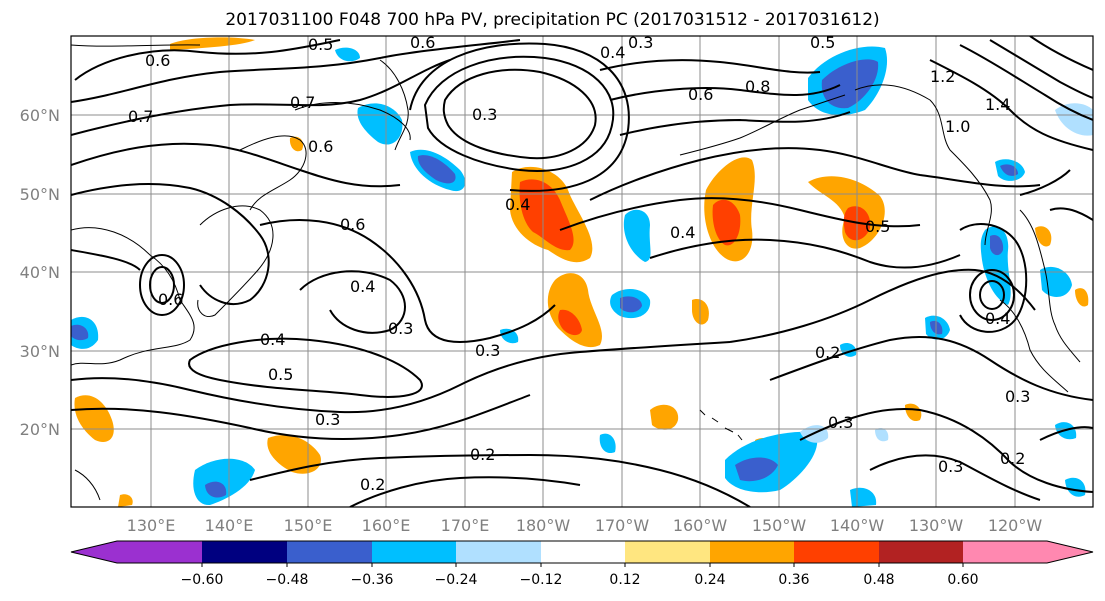  What do you see at coordinates (962, 580) in the screenshot?
I see `colorbar-tick-label: 0.60` at bounding box center [962, 580].